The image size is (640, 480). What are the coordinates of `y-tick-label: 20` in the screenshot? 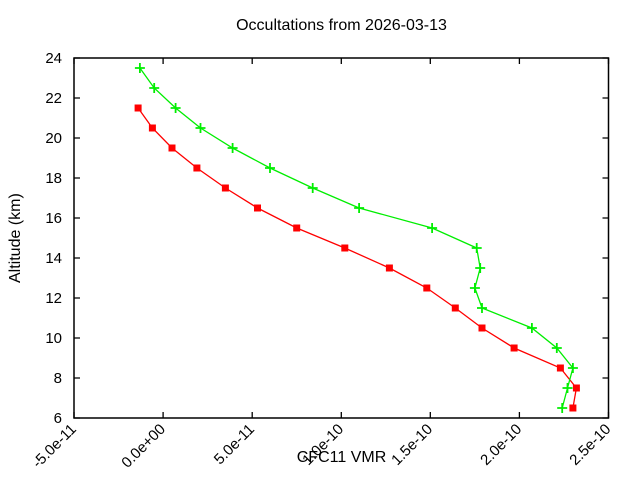 It's located at (53, 138).